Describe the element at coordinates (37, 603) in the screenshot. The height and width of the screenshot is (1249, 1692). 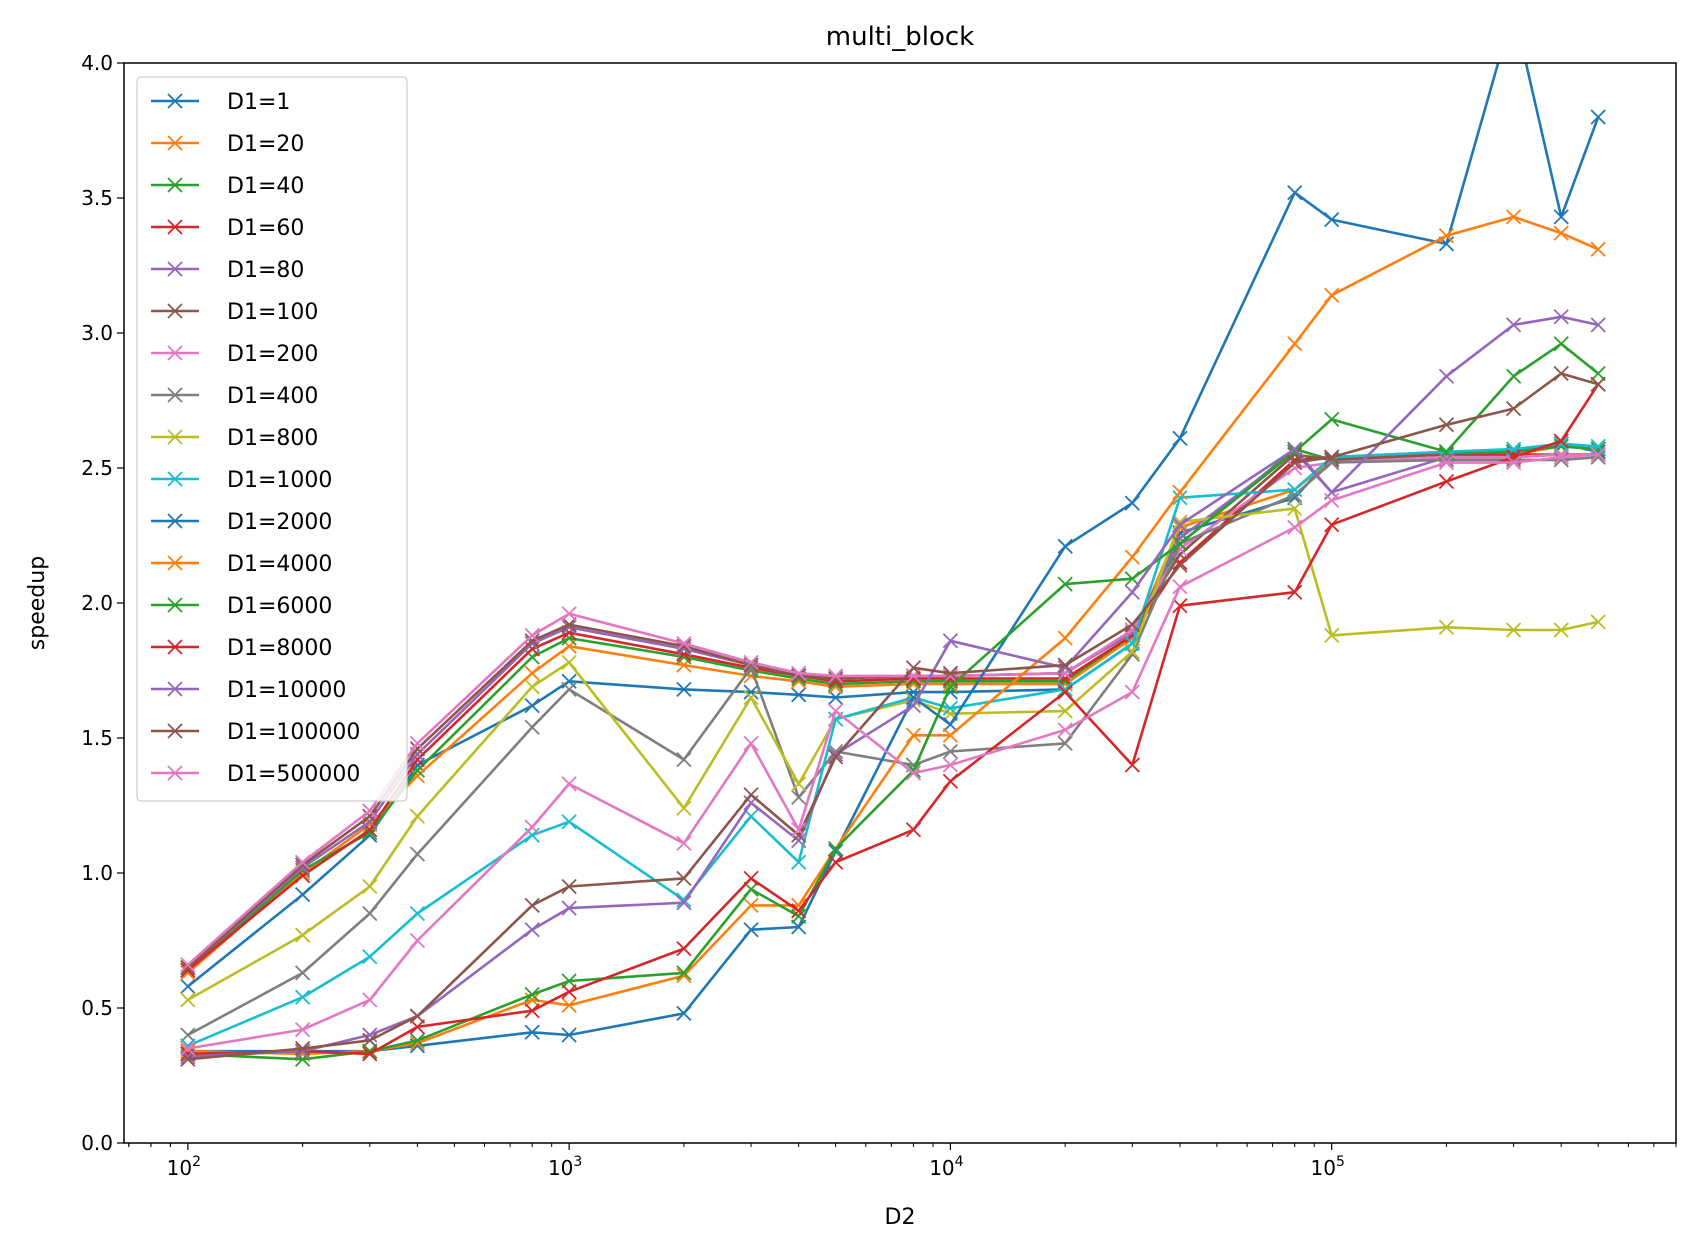
I see `y-axis-label: speedup` at that location.